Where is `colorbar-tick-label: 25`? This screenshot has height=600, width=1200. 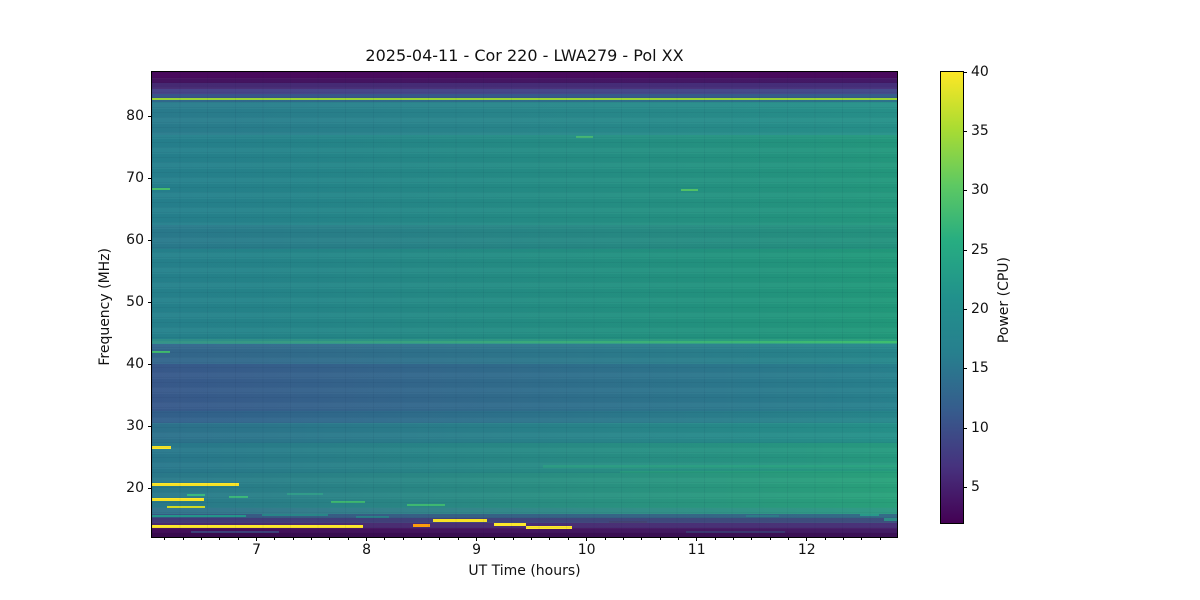
colorbar-tick-label: 25 is located at coordinates (980, 249).